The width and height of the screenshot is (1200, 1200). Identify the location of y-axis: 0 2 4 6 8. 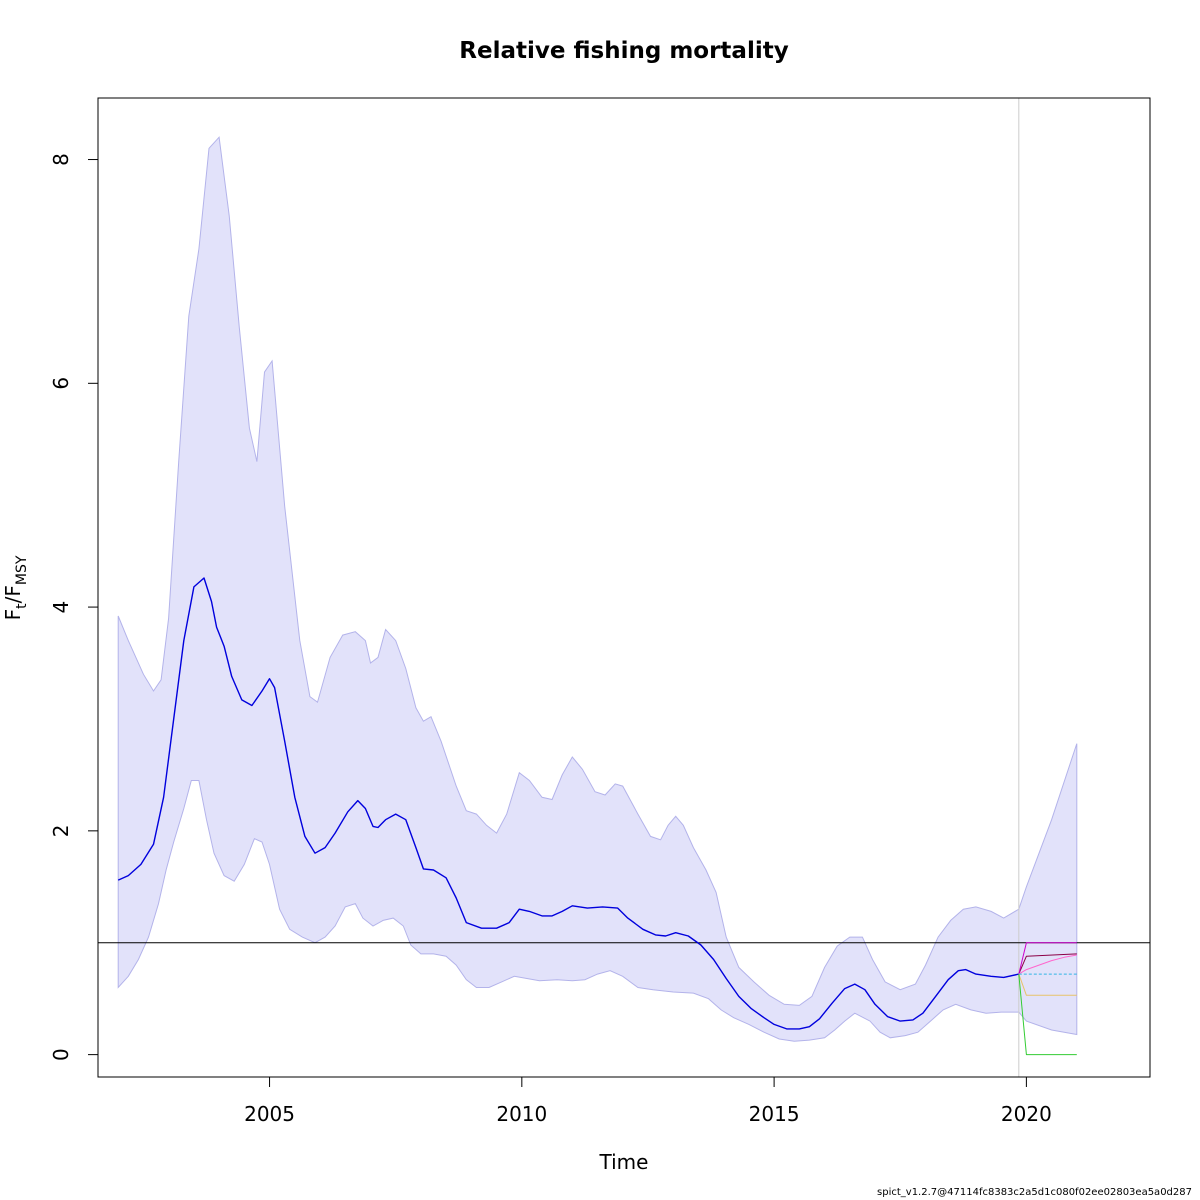
(73, 607).